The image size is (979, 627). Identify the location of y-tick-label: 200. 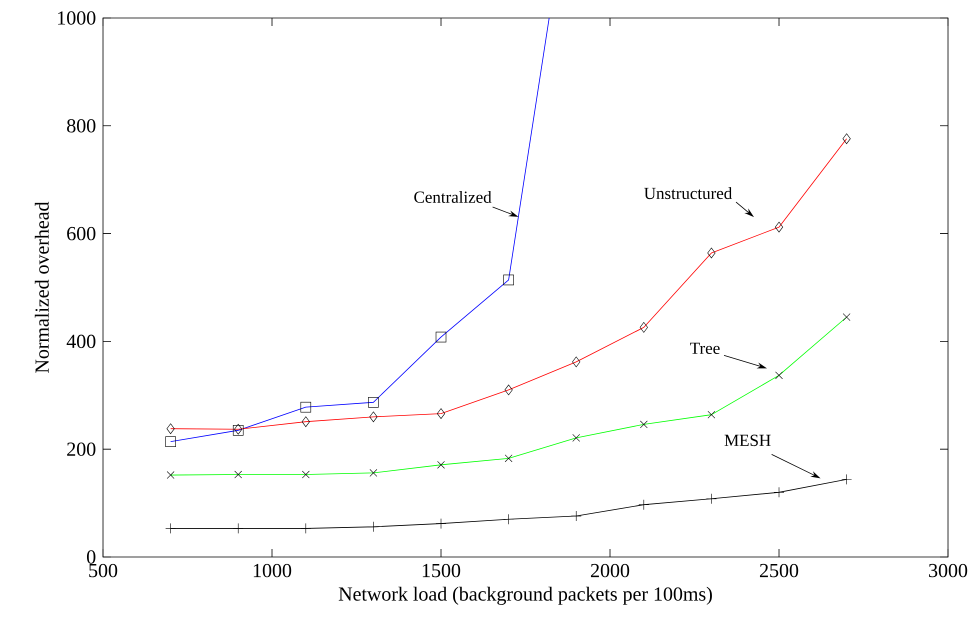
(81, 449).